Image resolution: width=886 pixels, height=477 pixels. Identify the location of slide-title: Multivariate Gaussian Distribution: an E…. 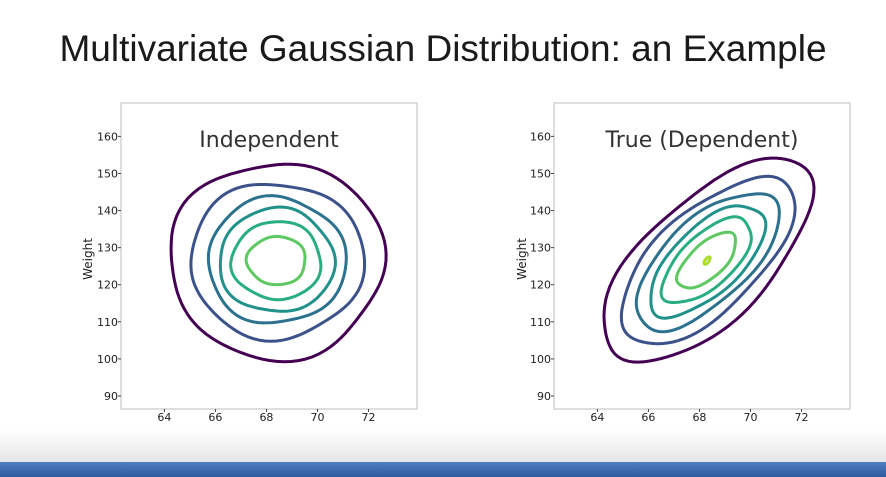
(443, 48).